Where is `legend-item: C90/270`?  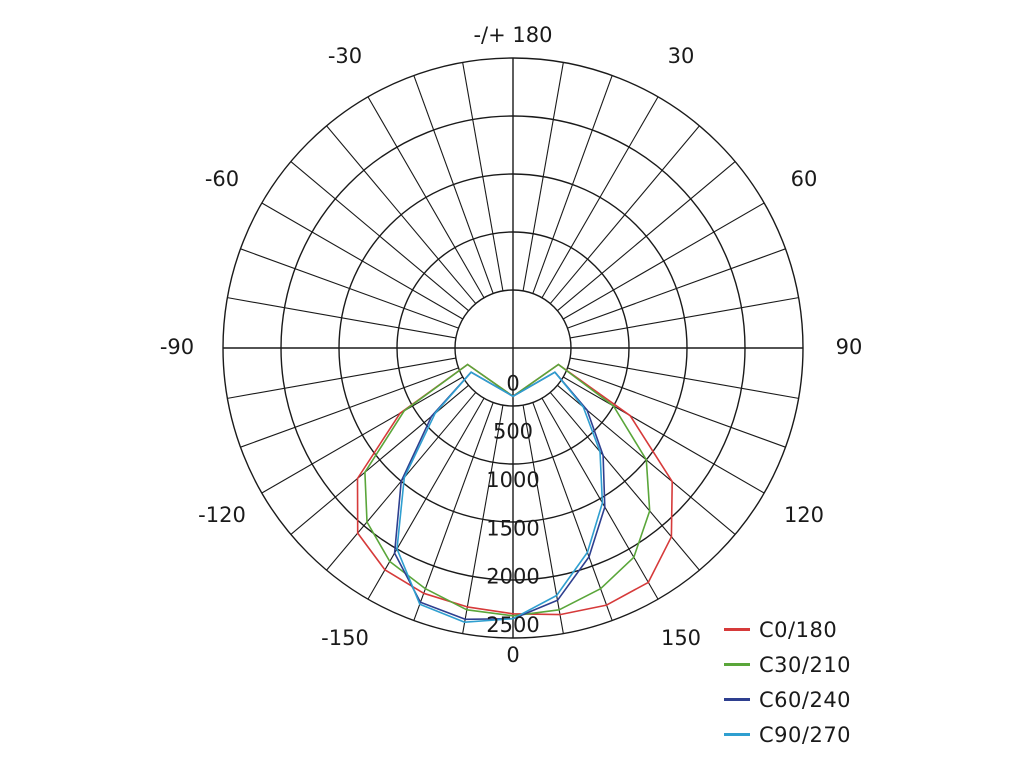 legend-item: C90/270 is located at coordinates (824, 734).